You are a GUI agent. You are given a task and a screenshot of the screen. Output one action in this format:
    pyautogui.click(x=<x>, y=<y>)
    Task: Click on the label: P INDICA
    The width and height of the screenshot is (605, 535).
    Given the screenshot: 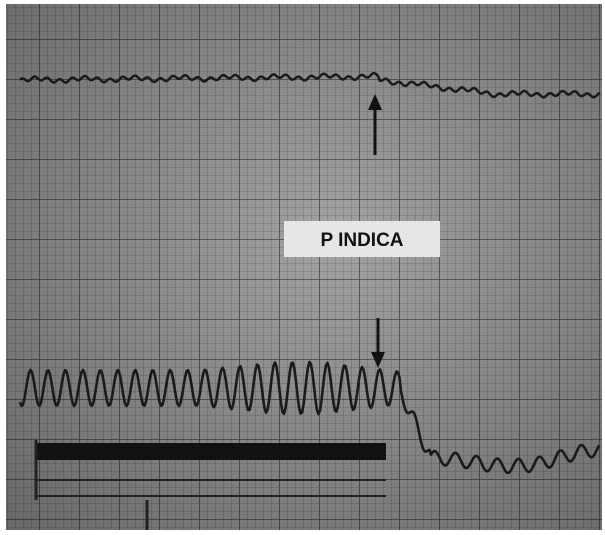 What is the action you would take?
    pyautogui.click(x=361, y=240)
    